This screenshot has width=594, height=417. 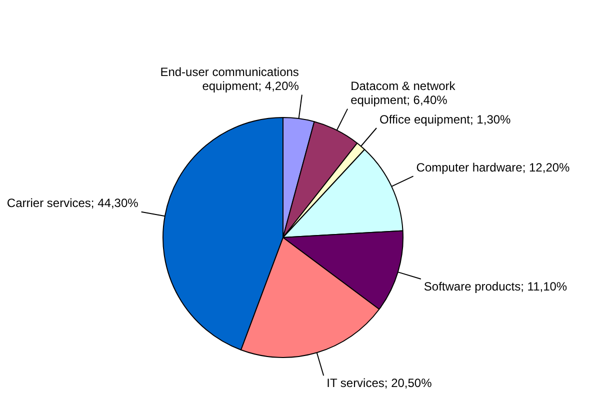 What do you see at coordinates (446, 119) in the screenshot?
I see `slice-label: Office equipment; 1,30%` at bounding box center [446, 119].